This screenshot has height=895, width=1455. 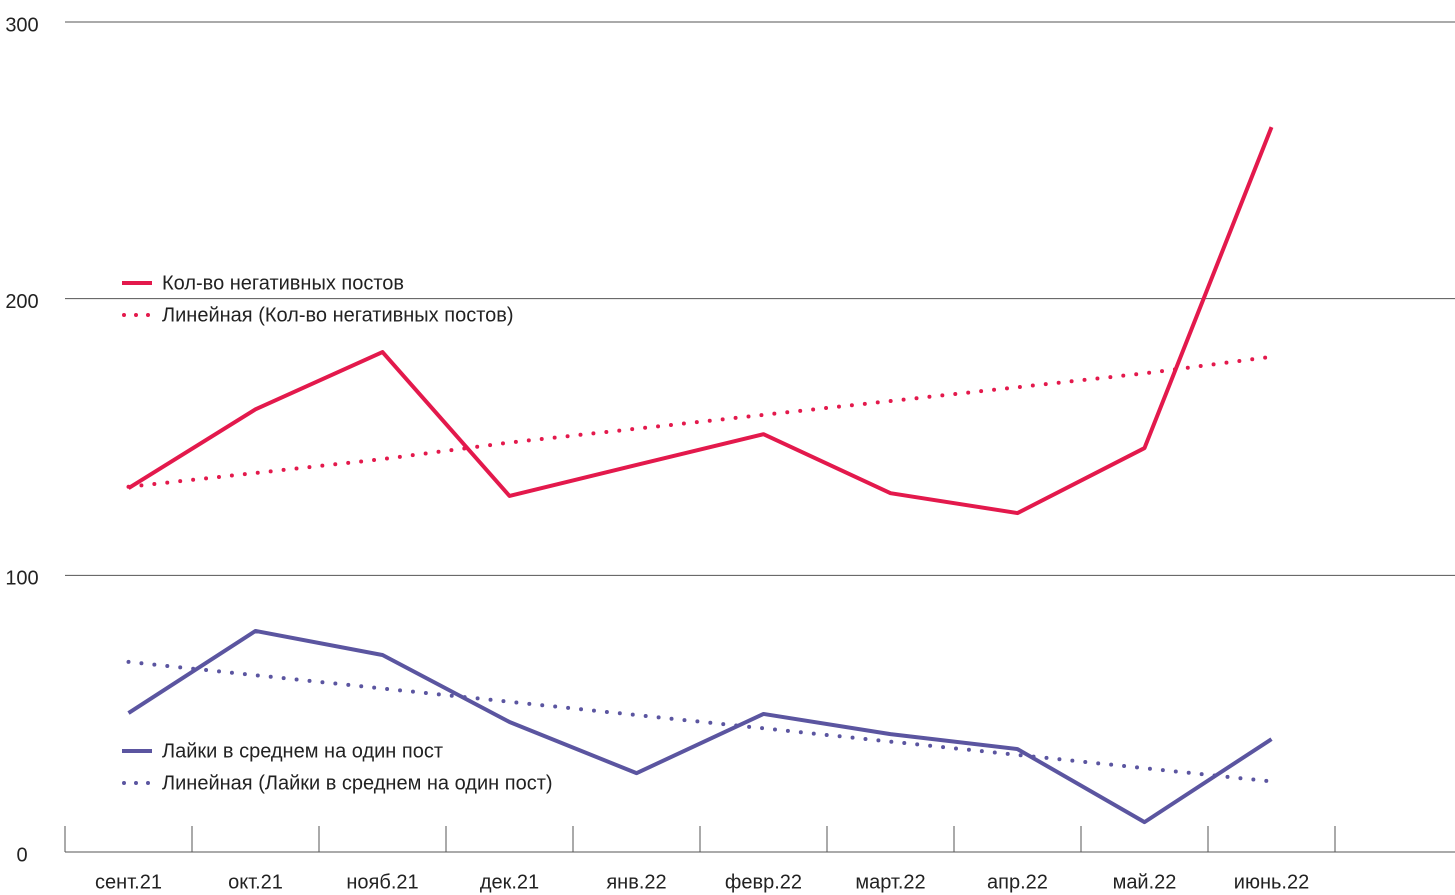 What do you see at coordinates (255, 882) in the screenshot?
I see `x-tick-label: окт.21` at bounding box center [255, 882].